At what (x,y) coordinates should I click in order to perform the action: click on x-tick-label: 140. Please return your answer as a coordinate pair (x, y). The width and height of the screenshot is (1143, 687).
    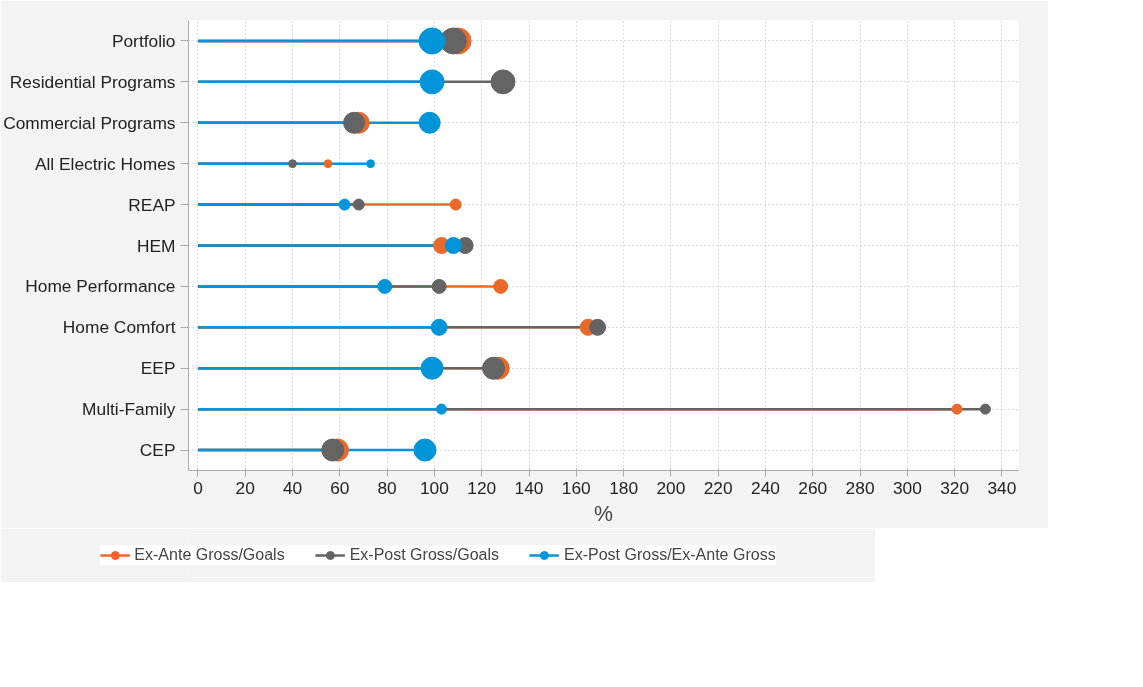
    Looking at the image, I should click on (529, 487).